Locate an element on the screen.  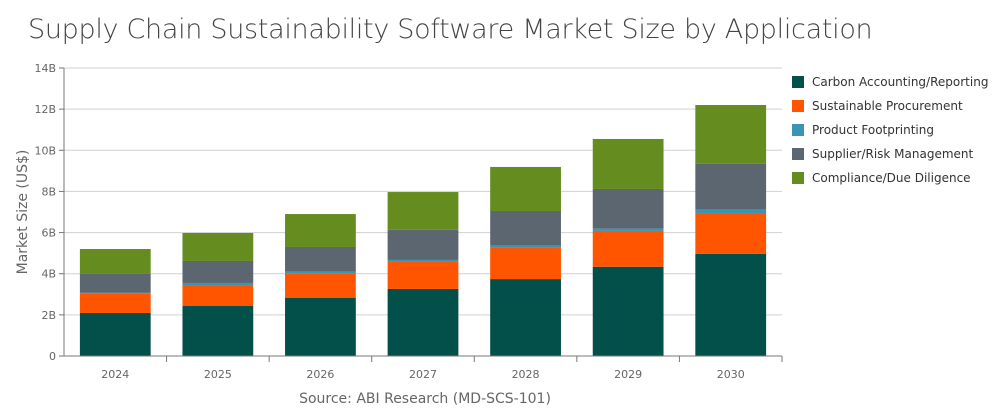
x-tick-label: 2030 is located at coordinates (731, 374).